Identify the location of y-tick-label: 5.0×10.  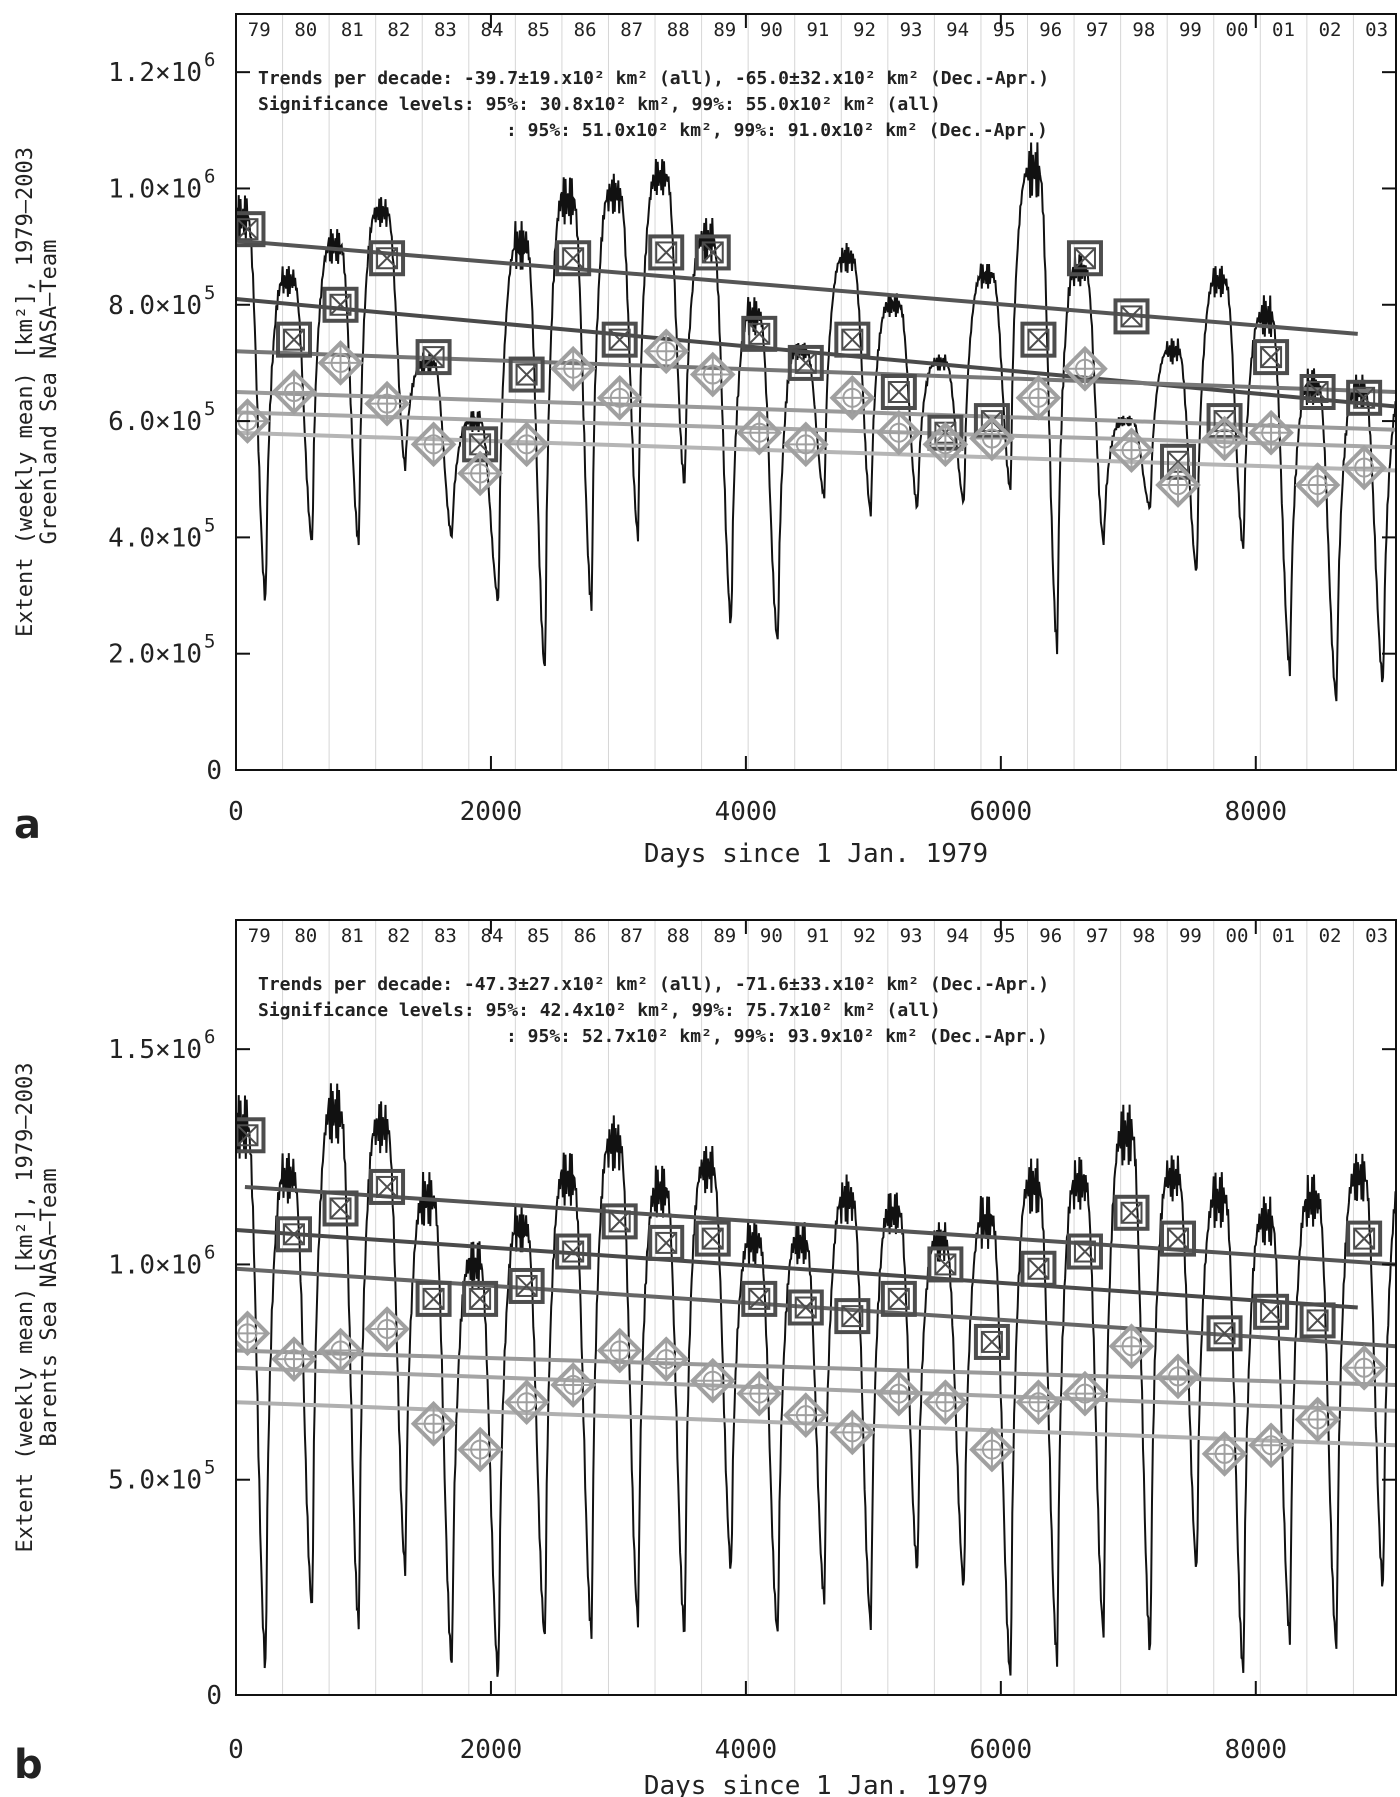
(155, 1481).